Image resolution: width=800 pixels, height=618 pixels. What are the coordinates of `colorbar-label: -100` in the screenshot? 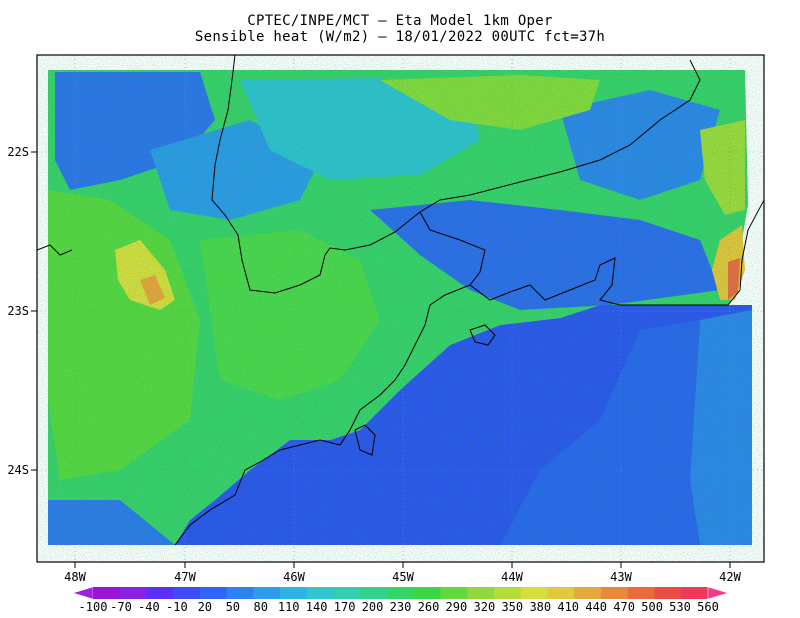 It's located at (93, 607).